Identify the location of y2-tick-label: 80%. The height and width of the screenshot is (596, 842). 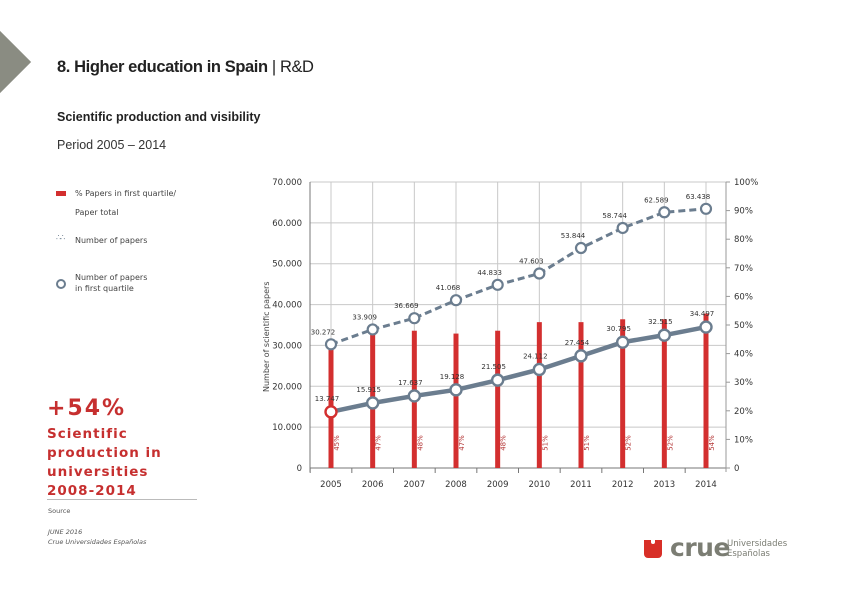
(743, 240).